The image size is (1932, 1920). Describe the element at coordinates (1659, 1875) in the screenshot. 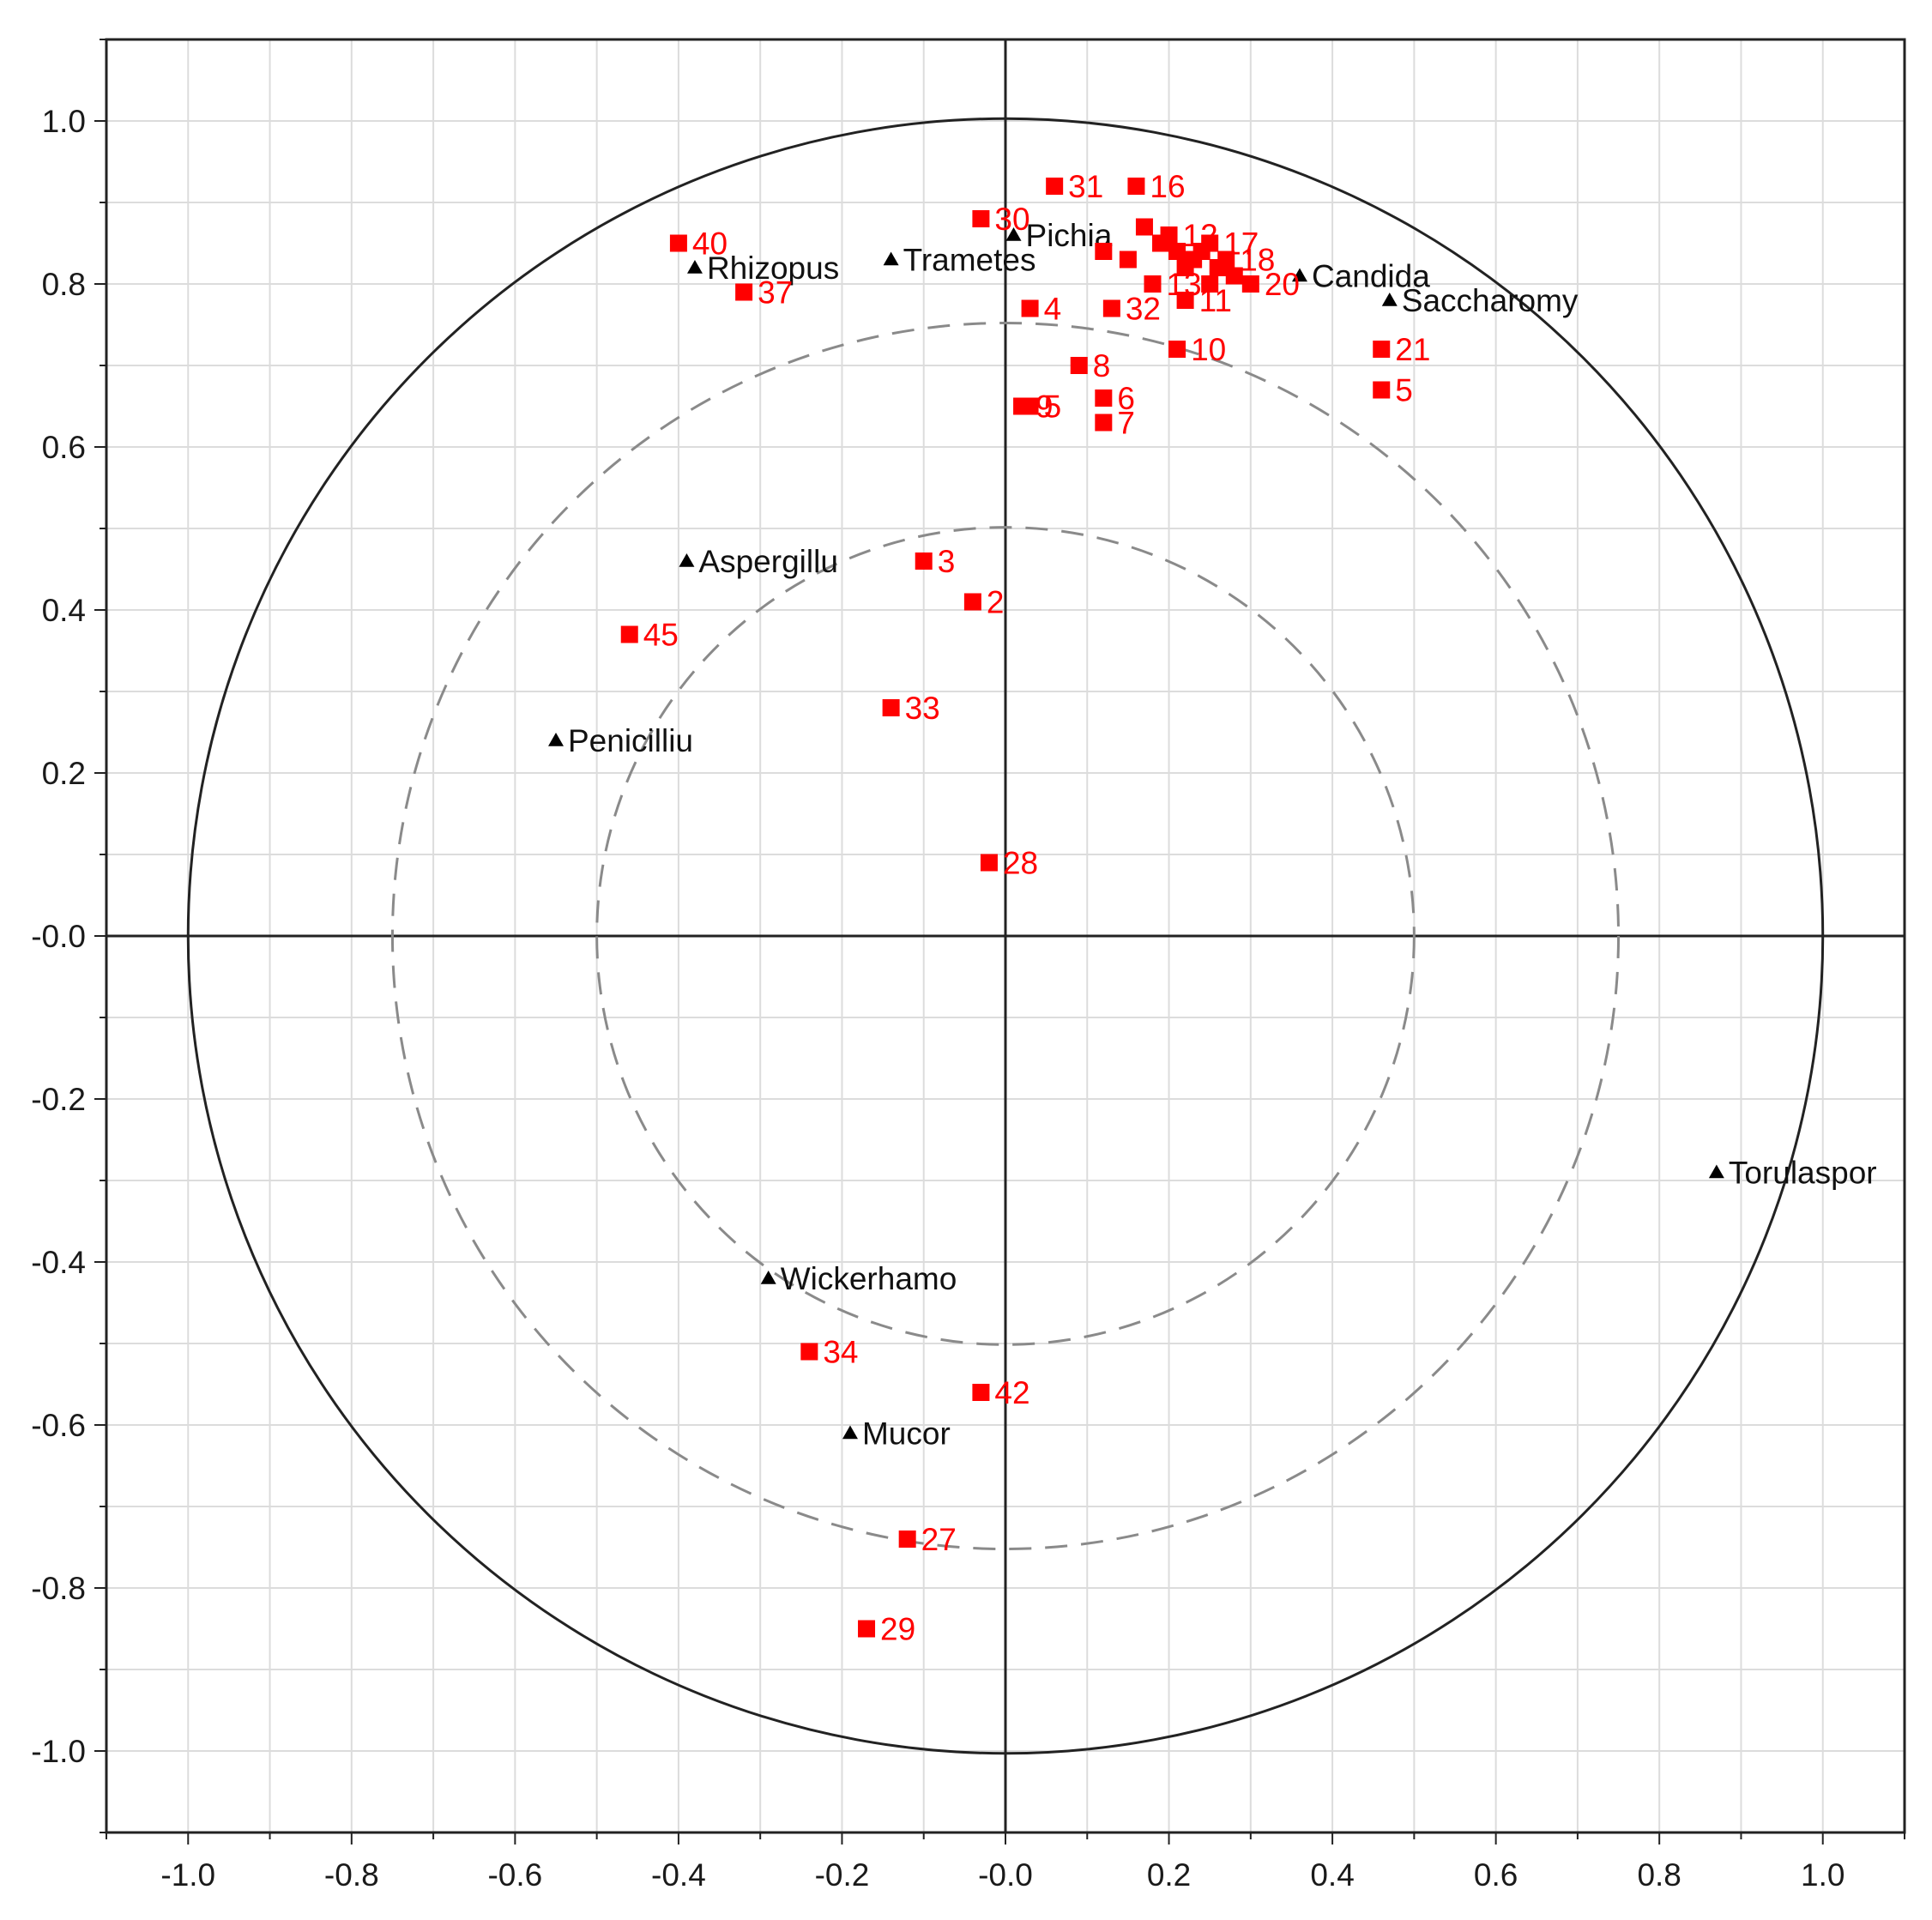

I see `x-tick-label: 0.8` at that location.